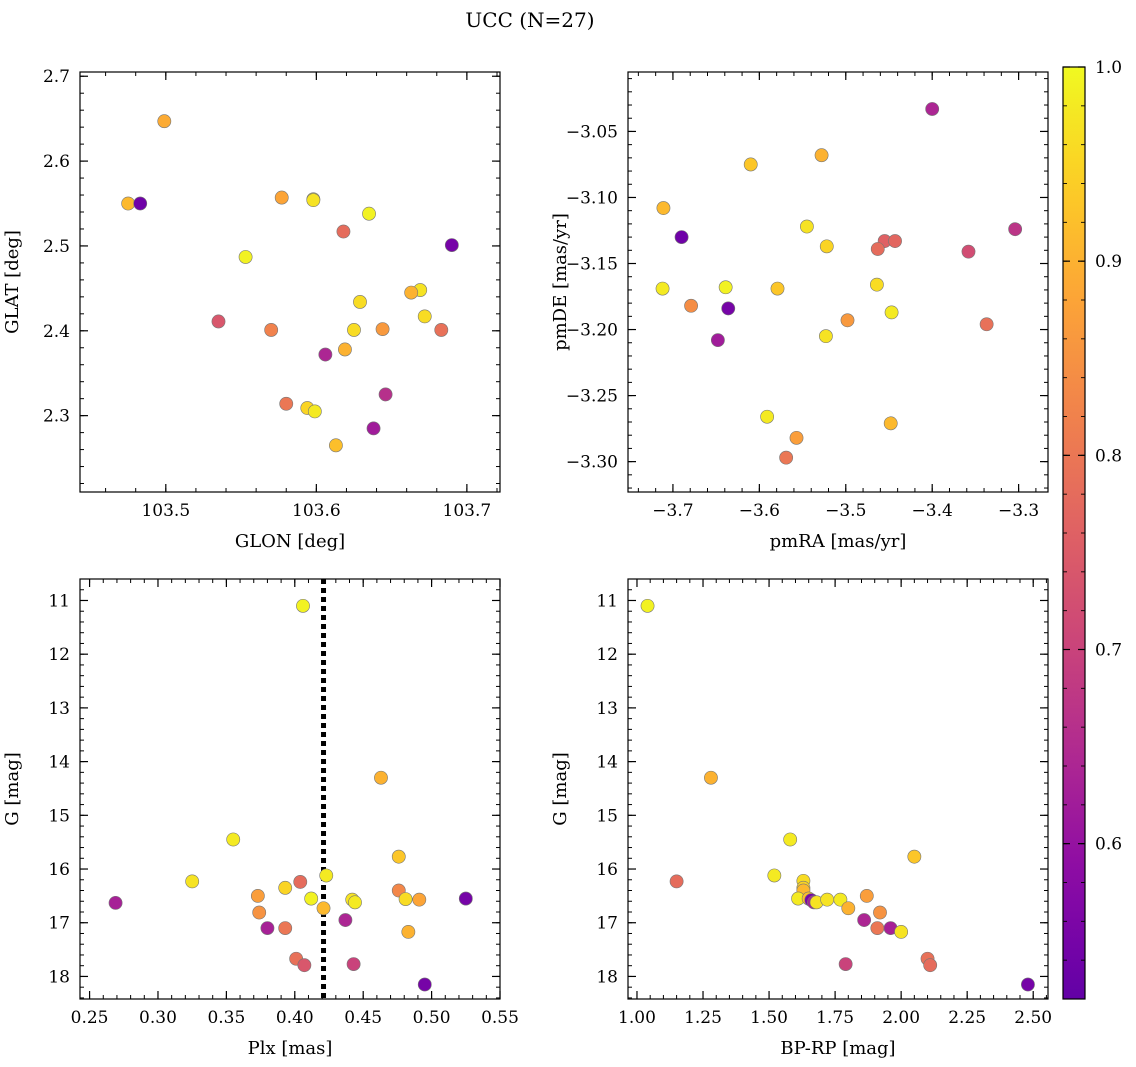 This screenshot has width=1136, height=1067. What do you see at coordinates (56, 77) in the screenshot?
I see `y-tick-label: 2.7` at bounding box center [56, 77].